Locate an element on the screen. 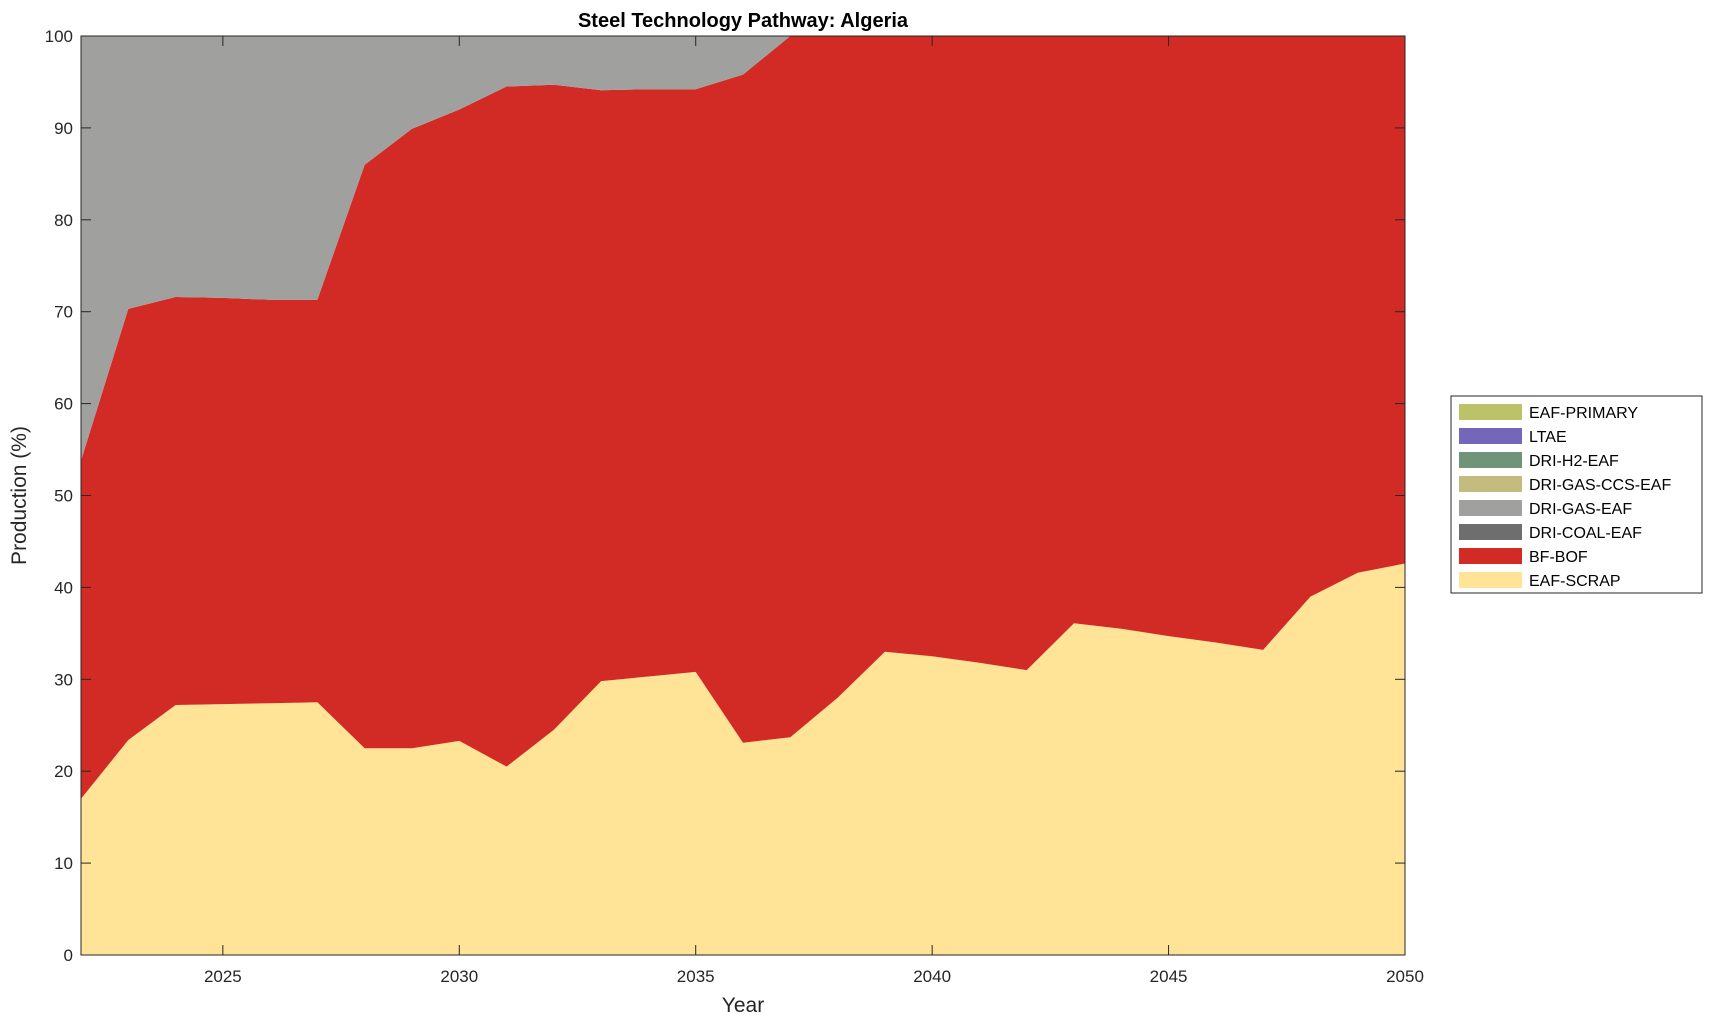  y-tick-label: 0 is located at coordinates (68, 955).